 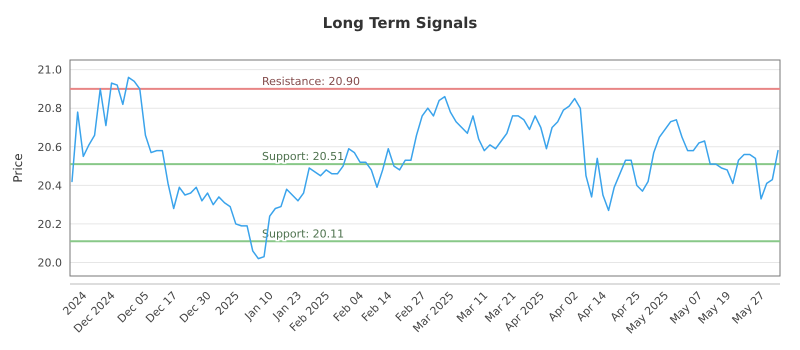 What do you see at coordinates (195, 307) in the screenshot?
I see `x-tick-label: Dec 30` at bounding box center [195, 307].